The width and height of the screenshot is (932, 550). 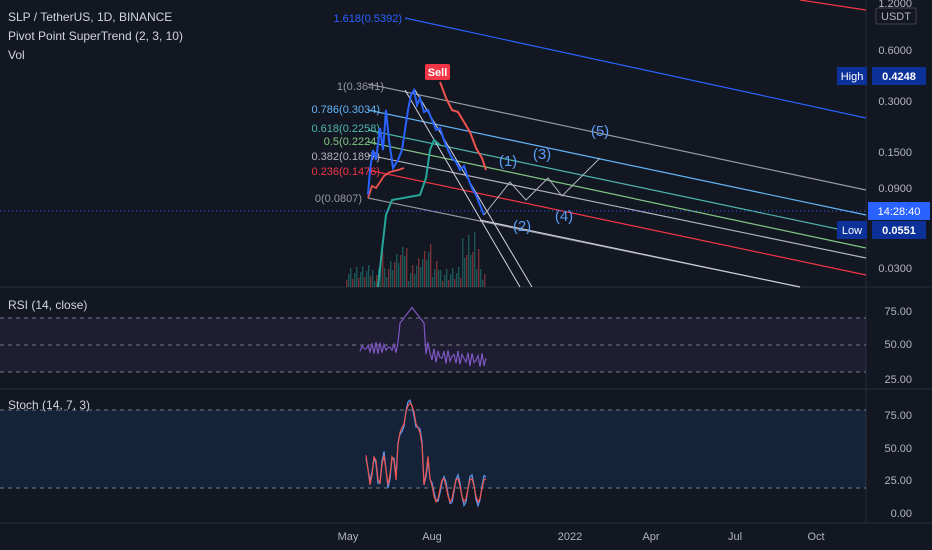 What do you see at coordinates (898, 380) in the screenshot?
I see `rsi-tick-label: 25.00` at bounding box center [898, 380].